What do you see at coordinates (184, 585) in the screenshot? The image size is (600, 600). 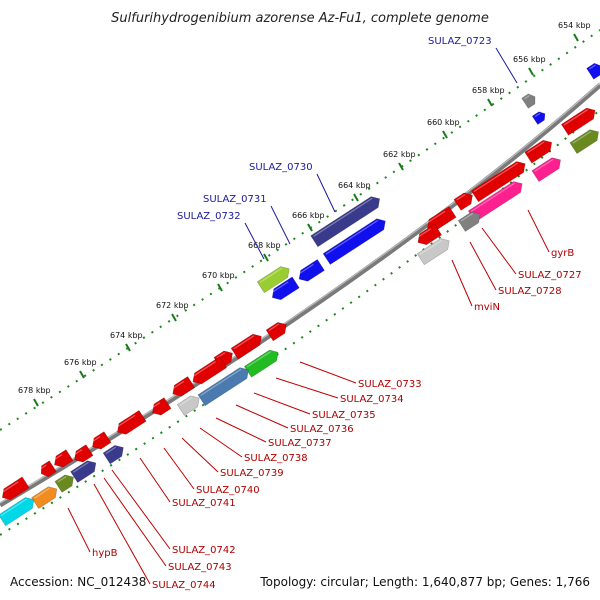 I see `gene-label: SULAZ_0744` at bounding box center [184, 585].